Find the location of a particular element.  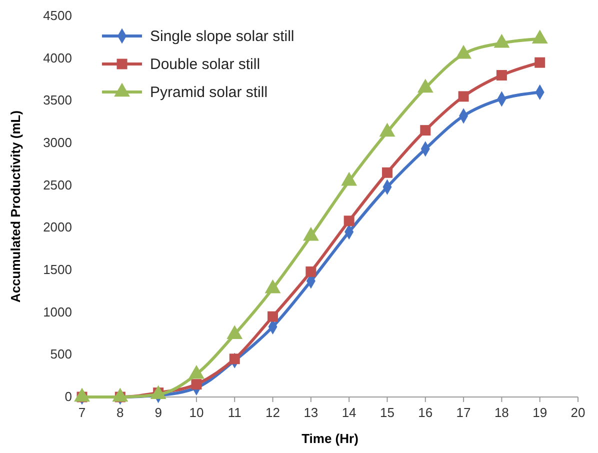

y-tick-label: 4500 is located at coordinates (57, 15).